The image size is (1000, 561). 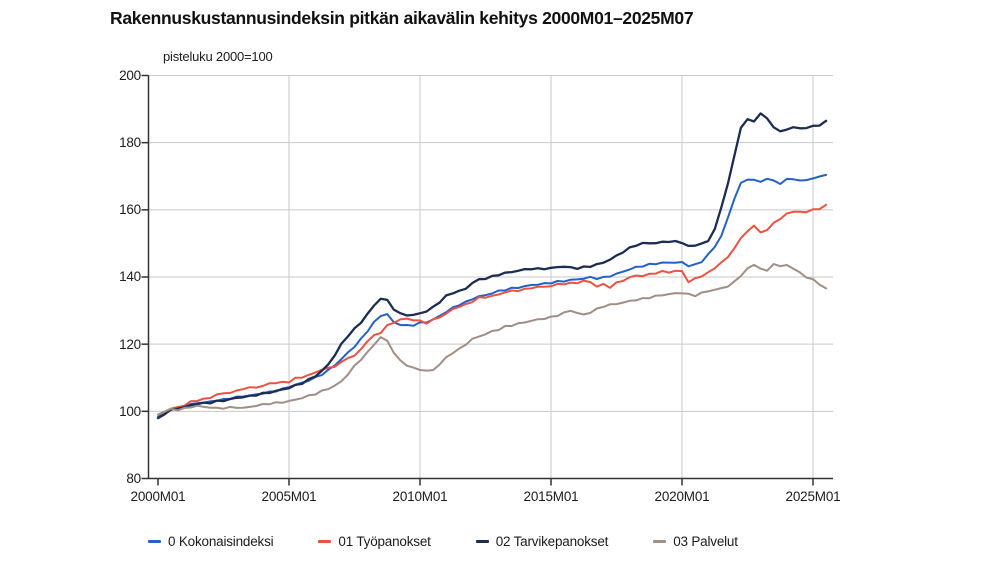 What do you see at coordinates (130, 276) in the screenshot?
I see `y-tick-label: 140` at bounding box center [130, 276].